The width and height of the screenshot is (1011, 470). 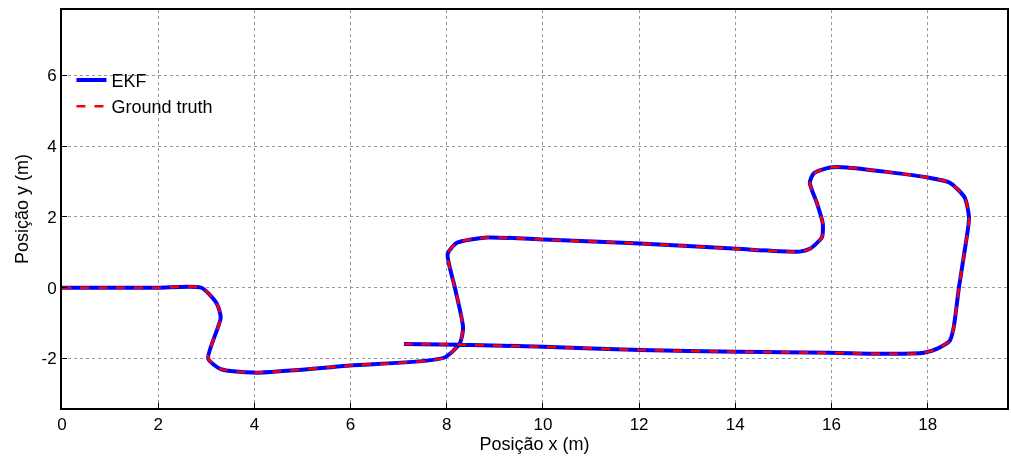 What do you see at coordinates (162, 107) in the screenshot?
I see `legend-label: Ground truth` at bounding box center [162, 107].